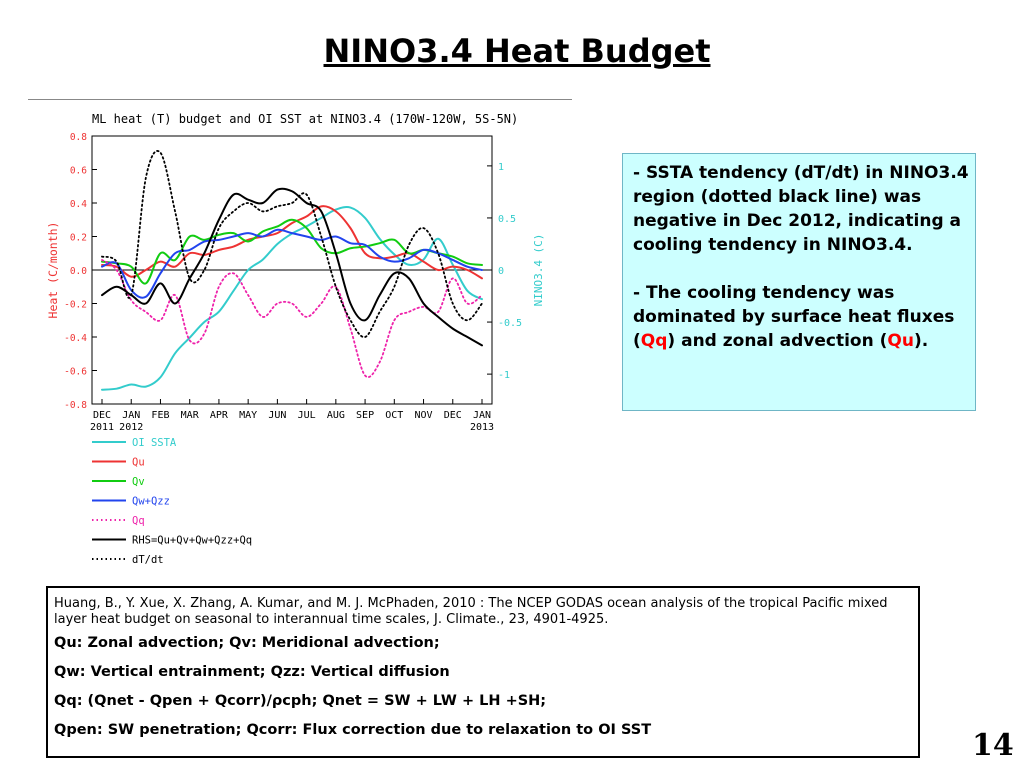  I want to click on highlight-qu: Qu, so click(900, 341).